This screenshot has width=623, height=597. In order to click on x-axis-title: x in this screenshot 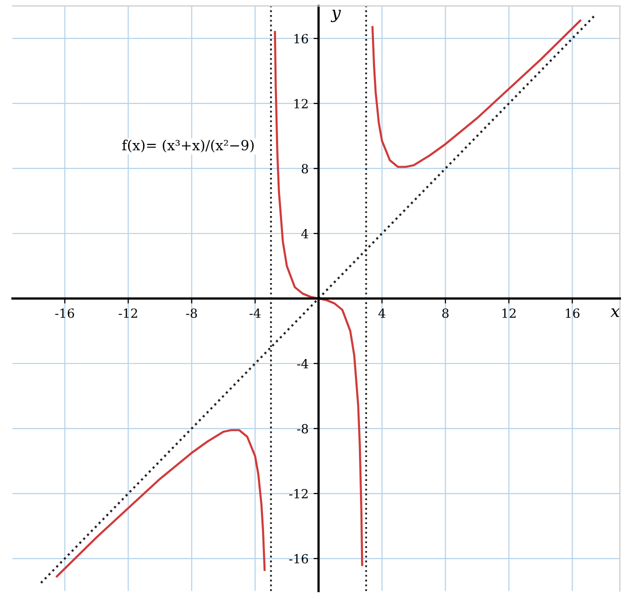, I will do `click(615, 313)`.